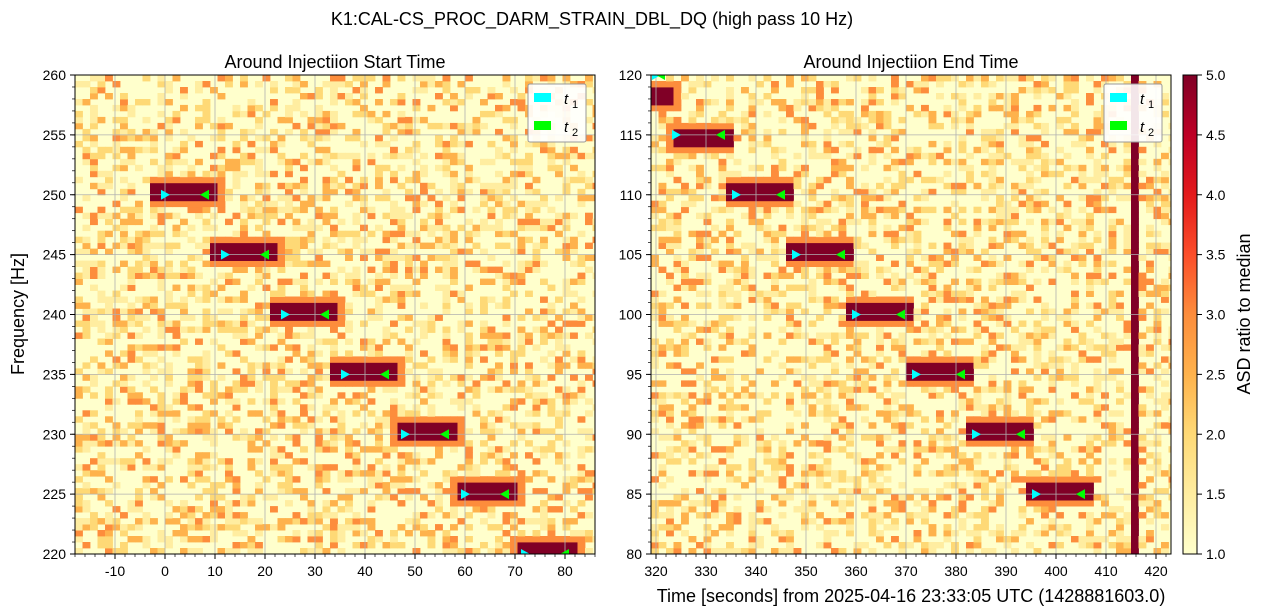 The height and width of the screenshot is (615, 1264). What do you see at coordinates (1216, 554) in the screenshot?
I see `colorbar-tick-label: 1.0` at bounding box center [1216, 554].